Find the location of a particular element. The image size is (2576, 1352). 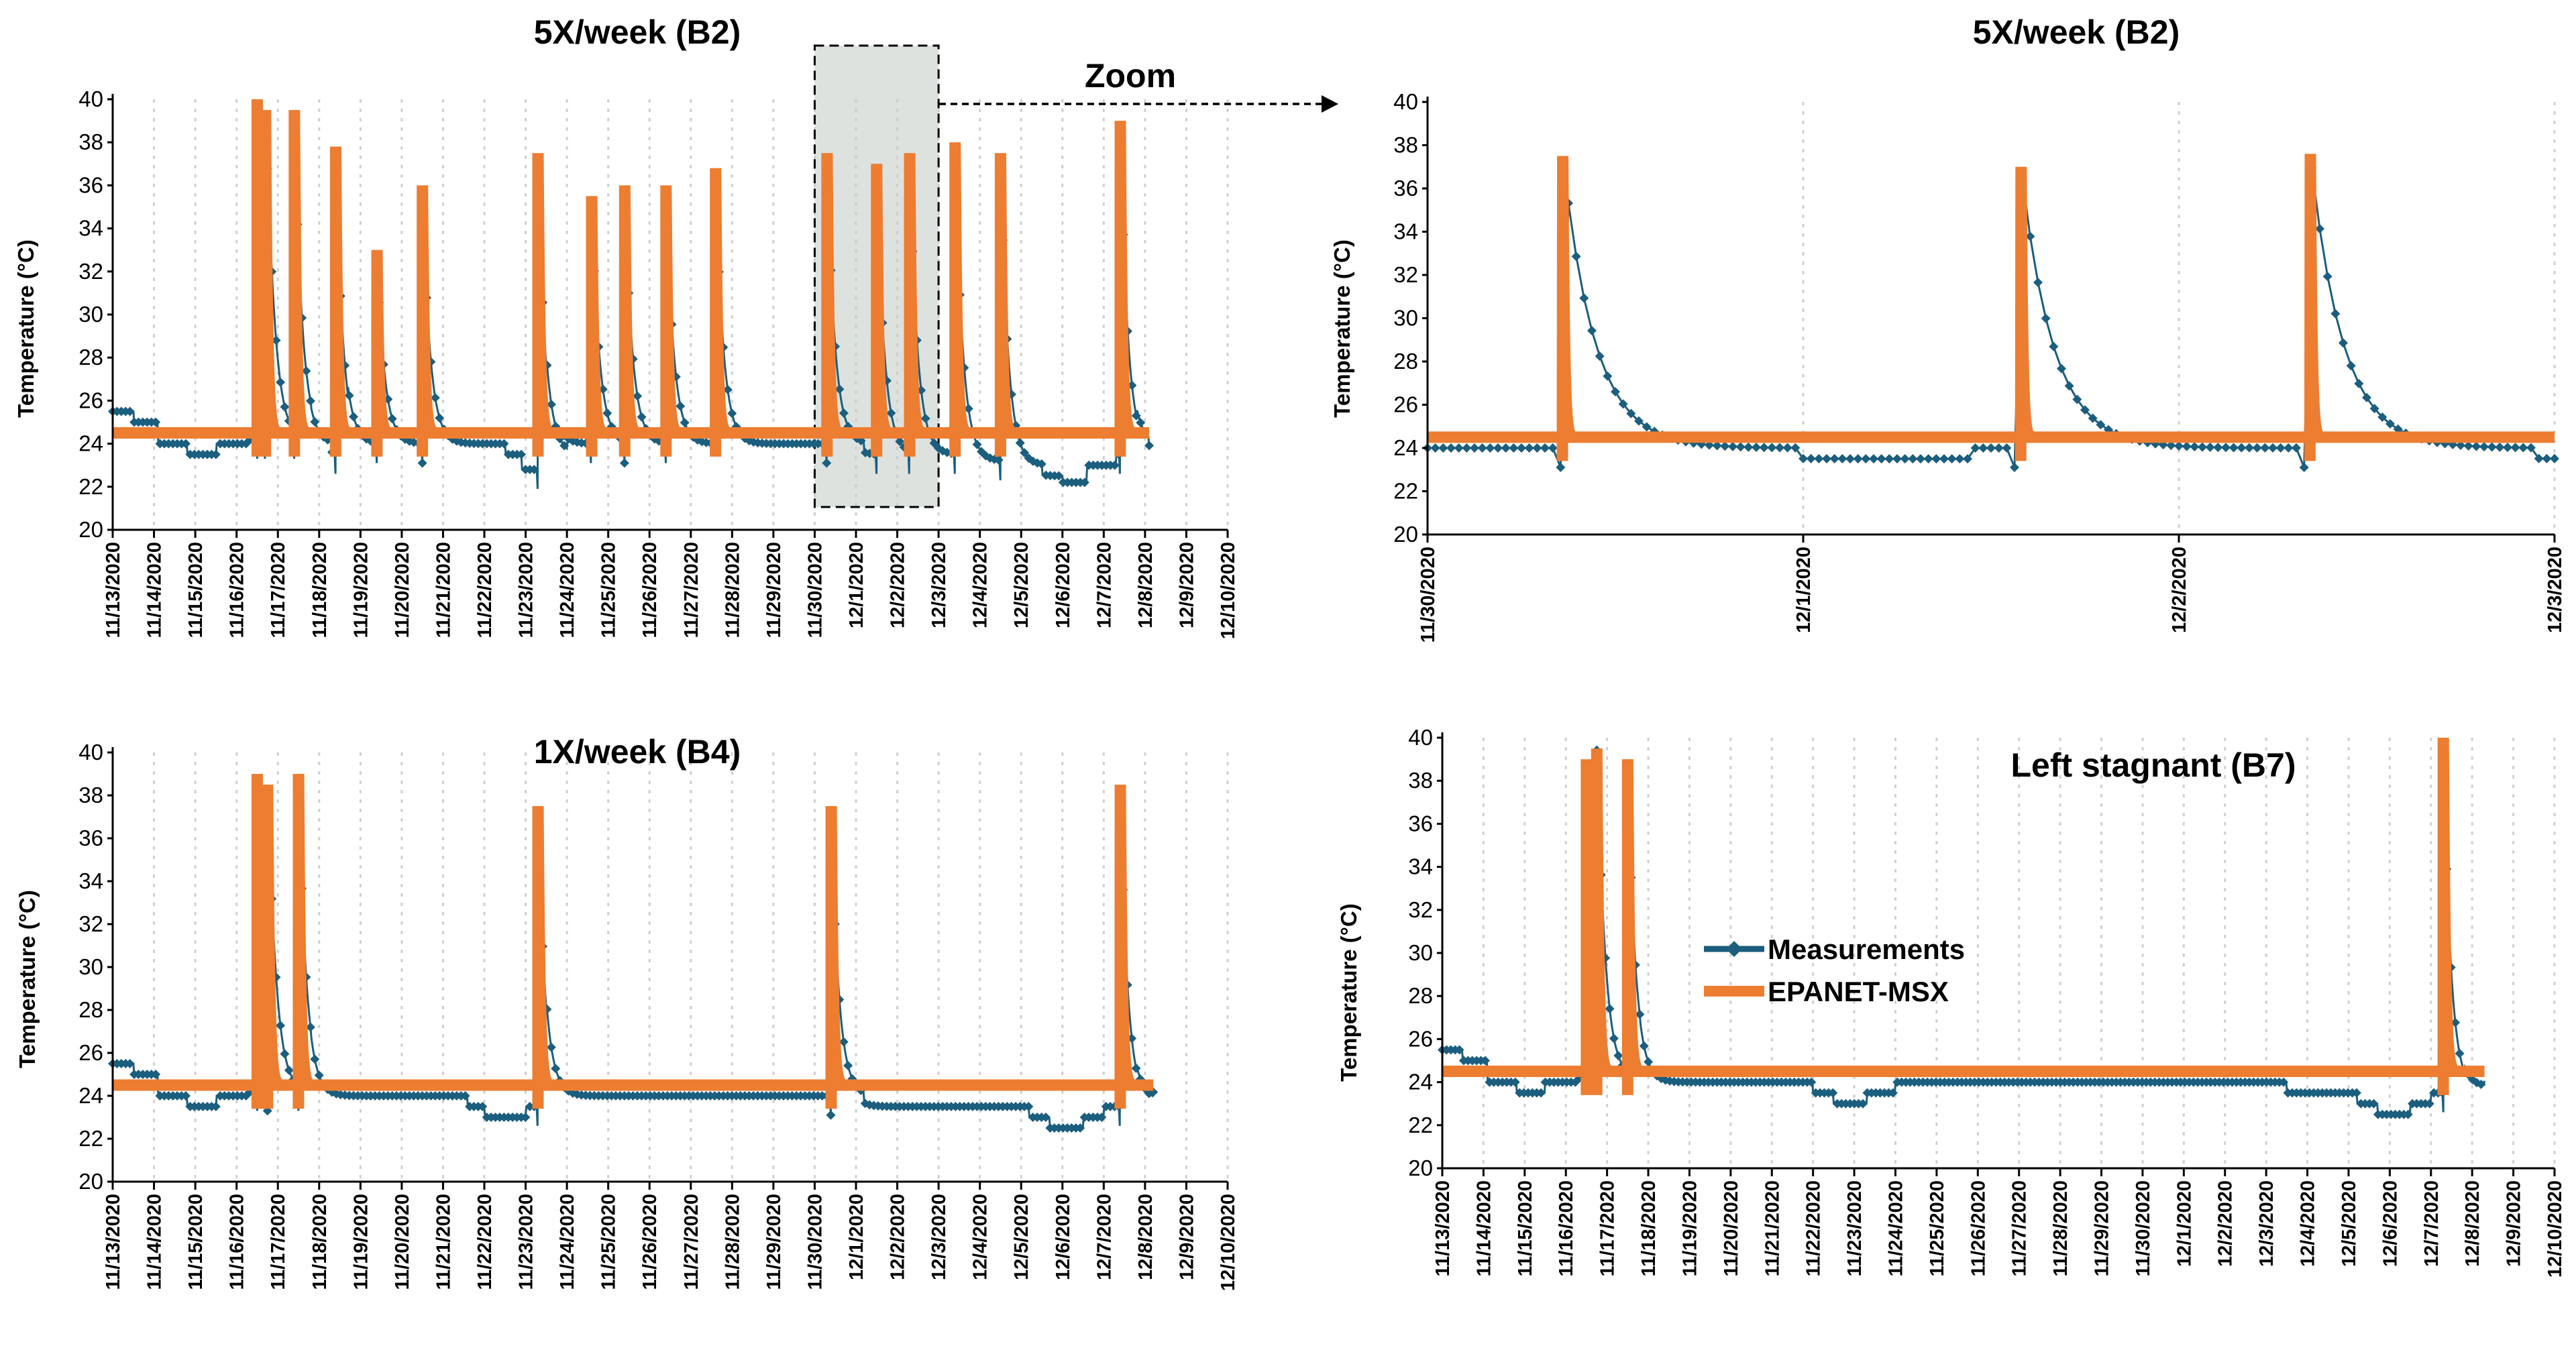

x-tick-label: 11/30/2020 is located at coordinates (815, 590).